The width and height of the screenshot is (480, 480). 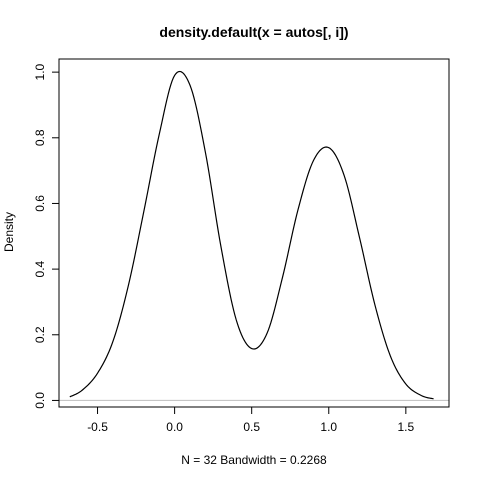 I want to click on y-axis-label: Density, so click(x=9, y=232).